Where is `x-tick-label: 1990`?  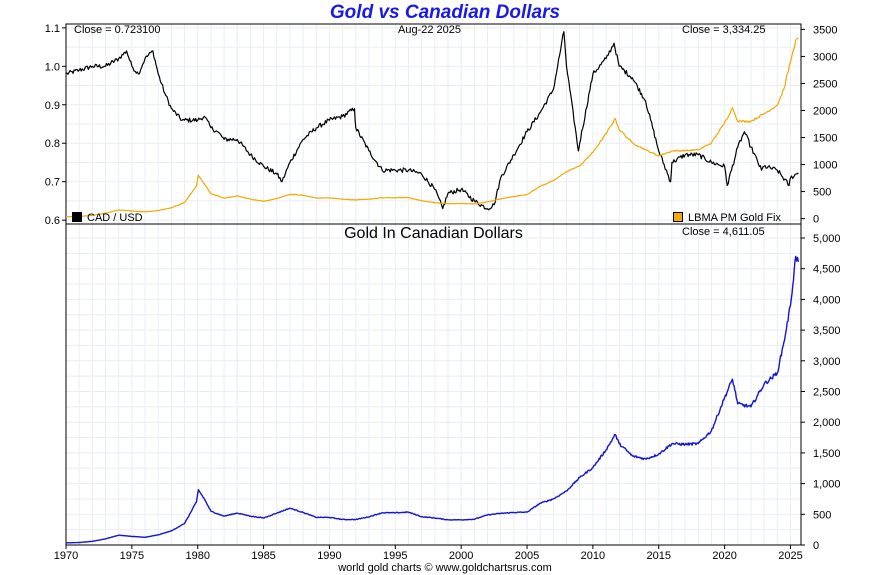
x-tick-label: 1990 is located at coordinates (329, 556).